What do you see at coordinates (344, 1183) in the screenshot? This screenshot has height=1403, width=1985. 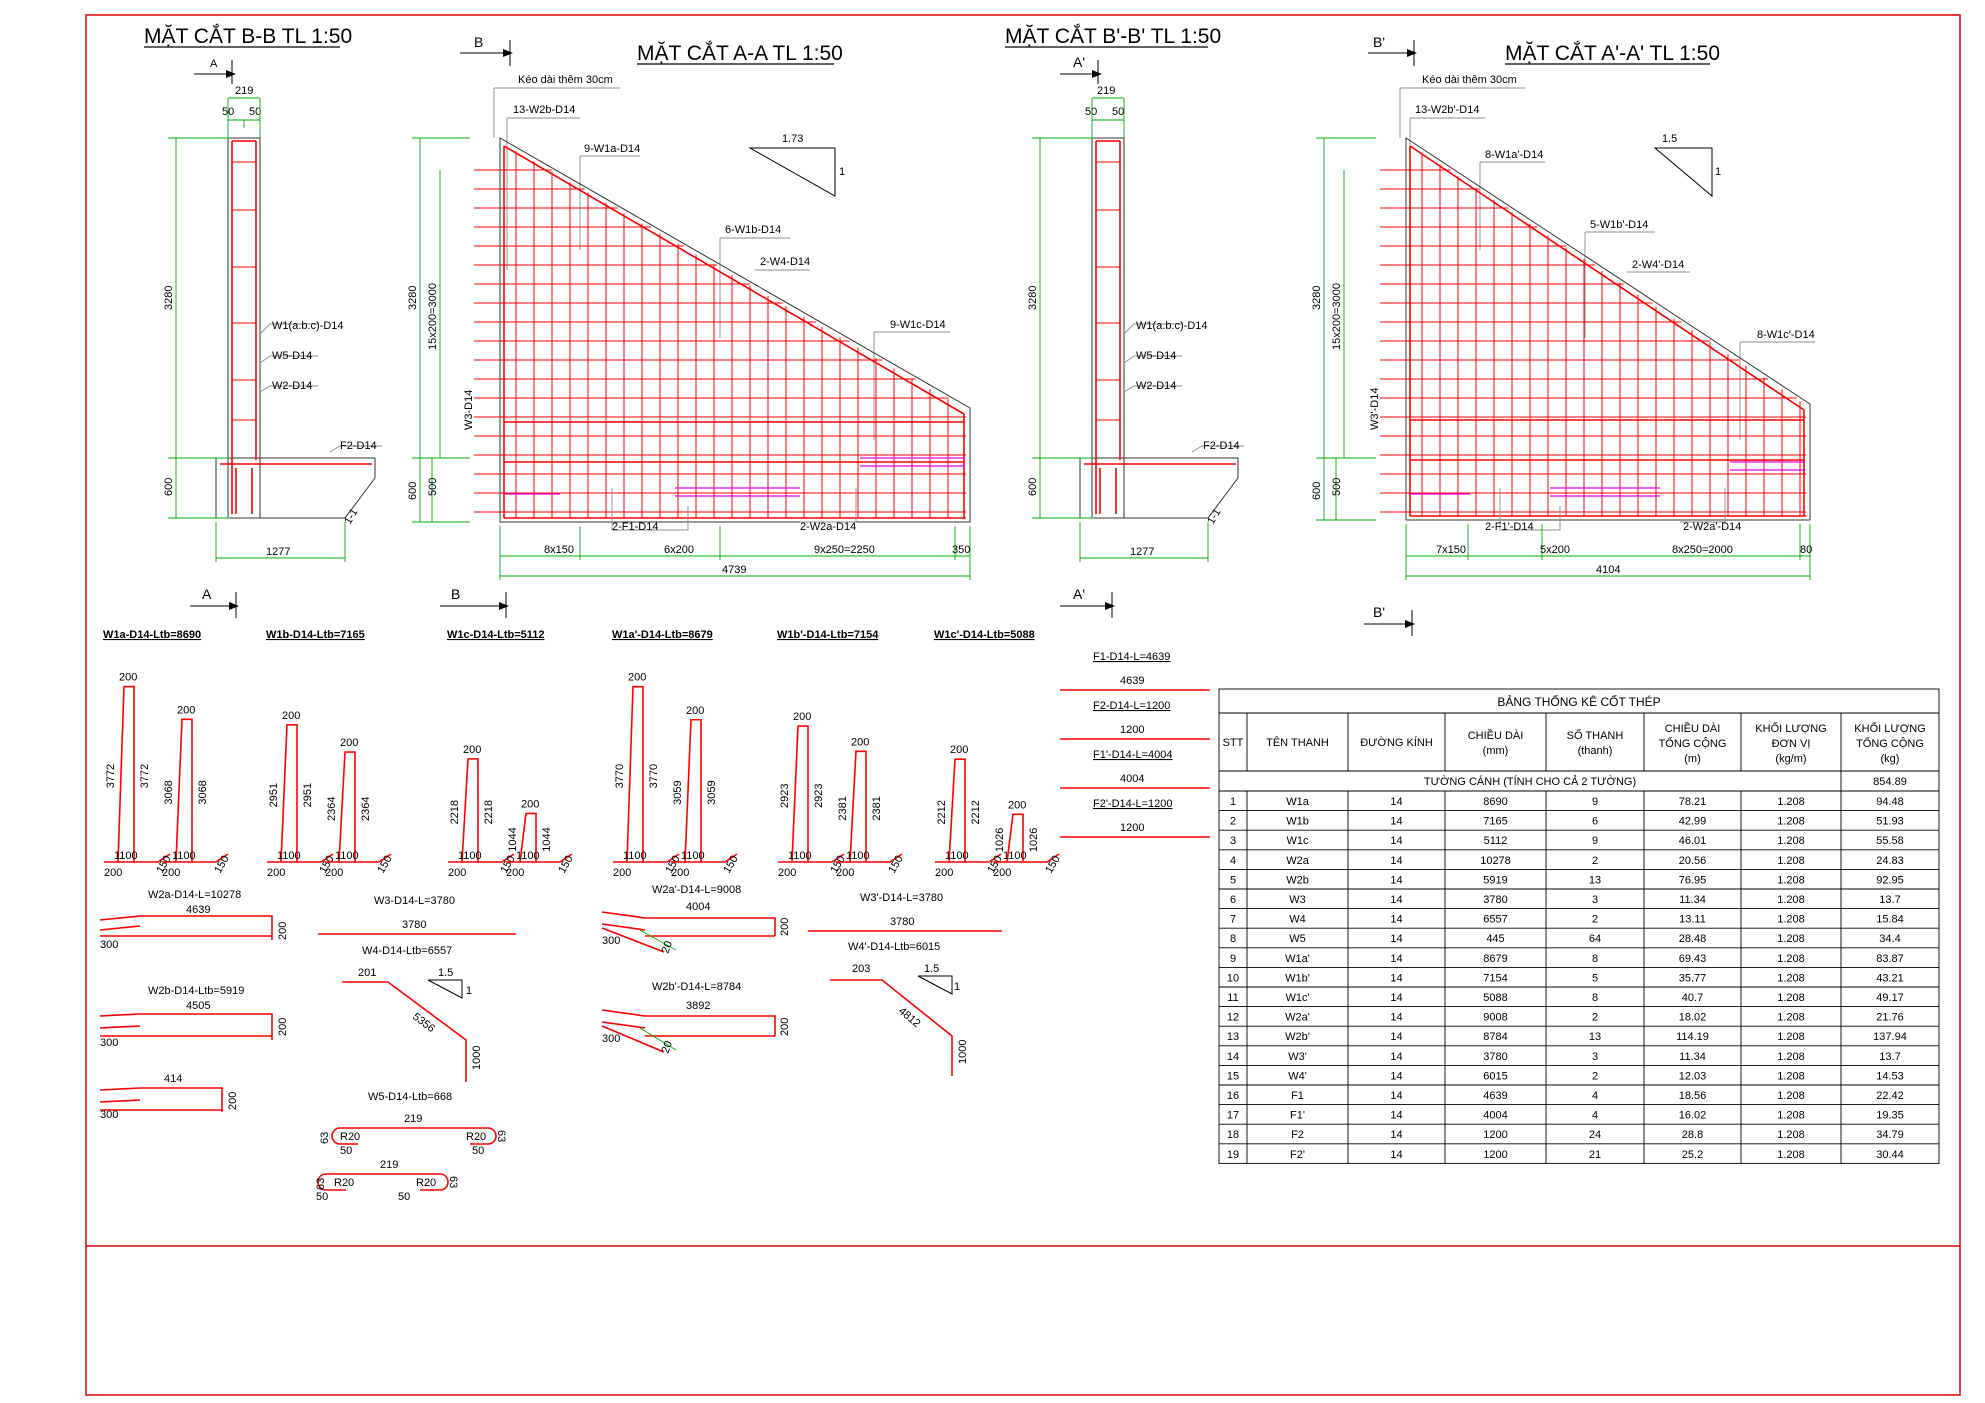 I see `w5b-r-left: R20` at bounding box center [344, 1183].